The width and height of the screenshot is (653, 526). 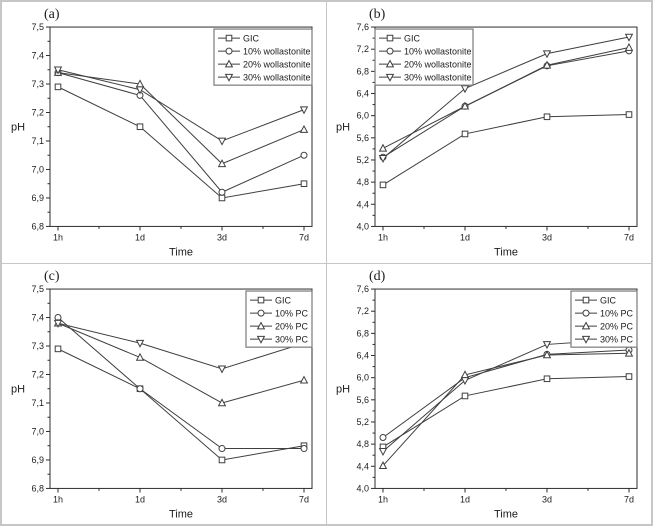 I want to click on legend-label: 20% PC, so click(x=291, y=326).